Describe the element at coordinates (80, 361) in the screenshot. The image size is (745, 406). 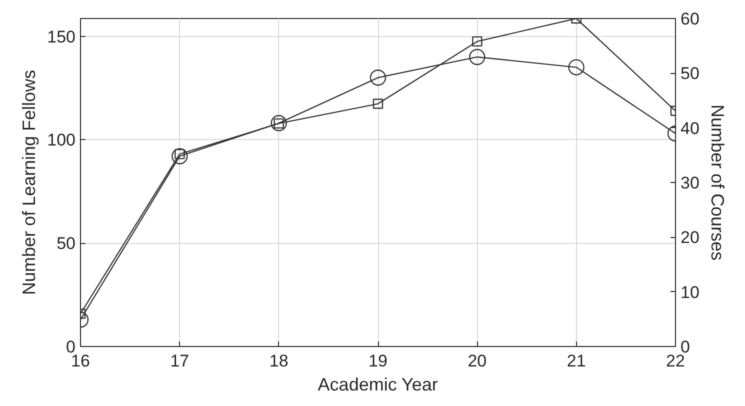
I see `x-tick-label: 16` at that location.